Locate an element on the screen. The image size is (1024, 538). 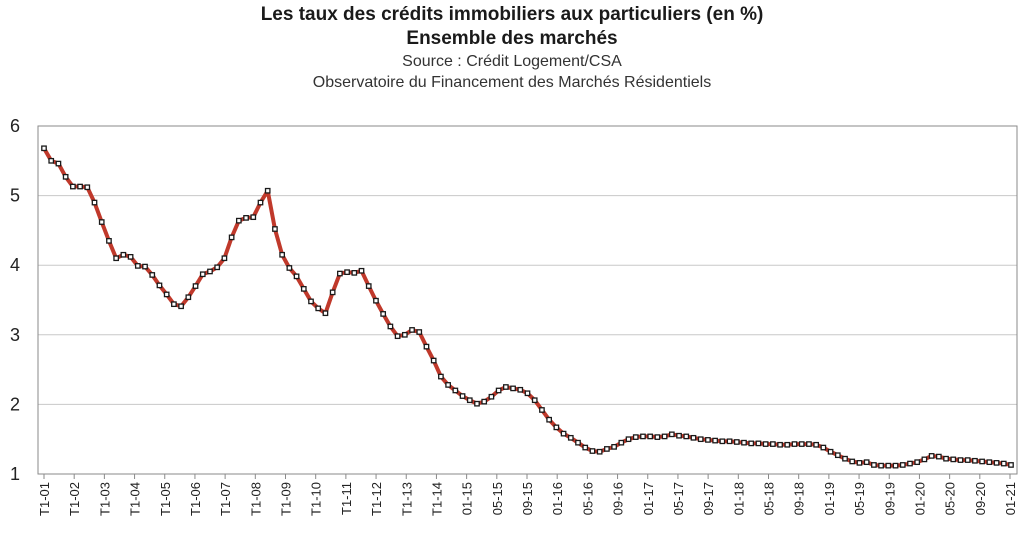
x-tick-label: 05-16 is located at coordinates (587, 498).